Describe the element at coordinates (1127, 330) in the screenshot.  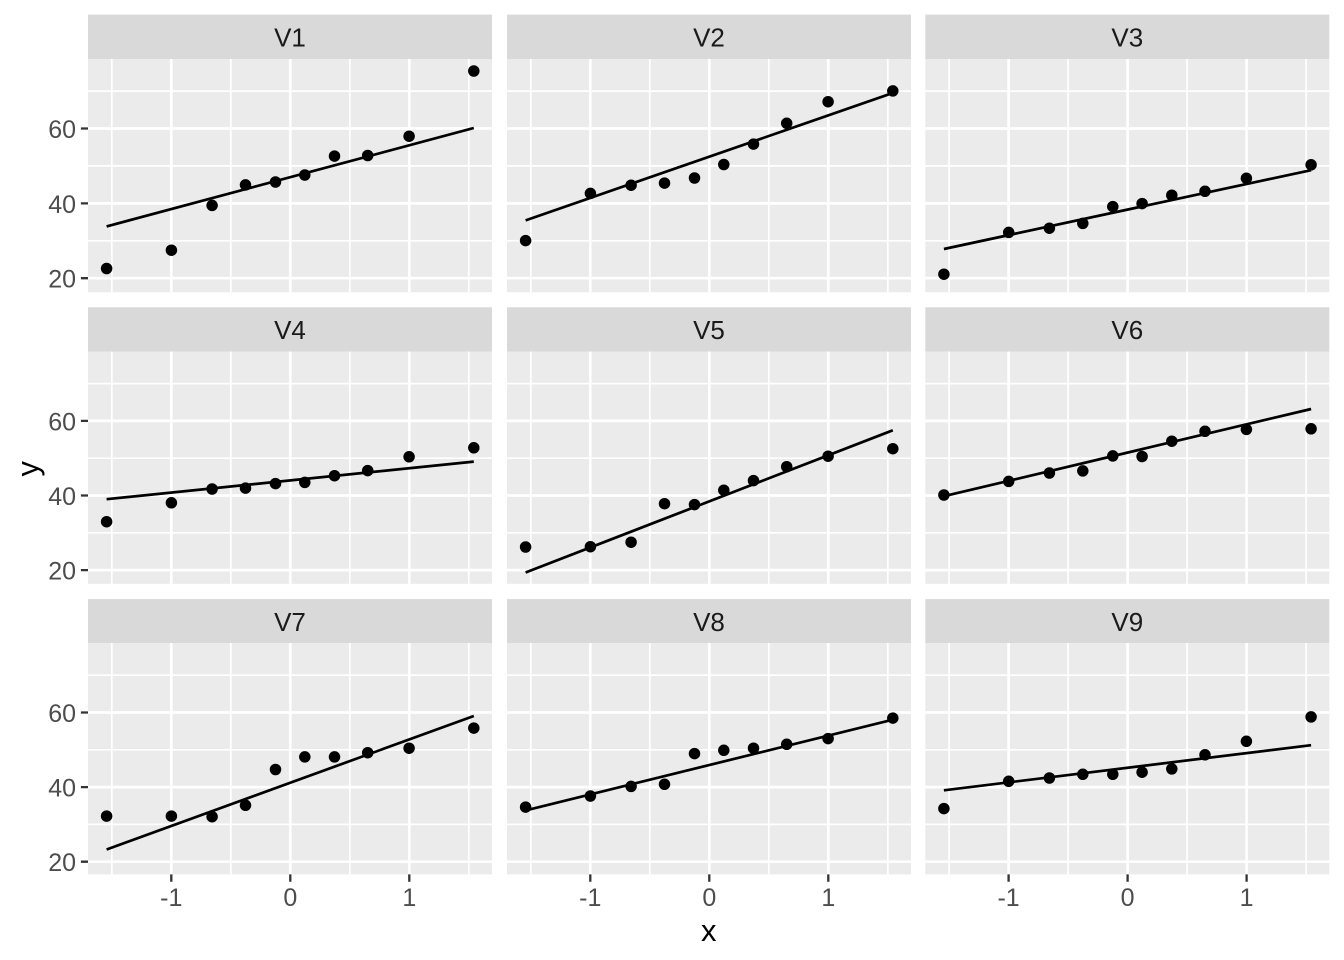
I see `svg-text: V6` at that location.